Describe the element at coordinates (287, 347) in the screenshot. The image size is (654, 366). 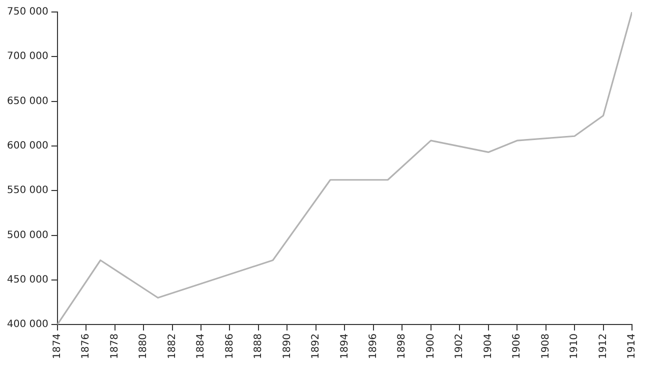
I see `x-tick-label: 1890` at that location.